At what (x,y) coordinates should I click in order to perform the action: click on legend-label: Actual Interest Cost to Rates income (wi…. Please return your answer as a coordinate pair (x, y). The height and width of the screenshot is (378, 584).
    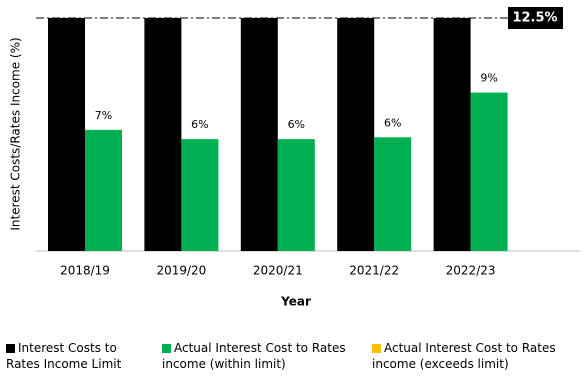
    Looking at the image, I should click on (254, 356).